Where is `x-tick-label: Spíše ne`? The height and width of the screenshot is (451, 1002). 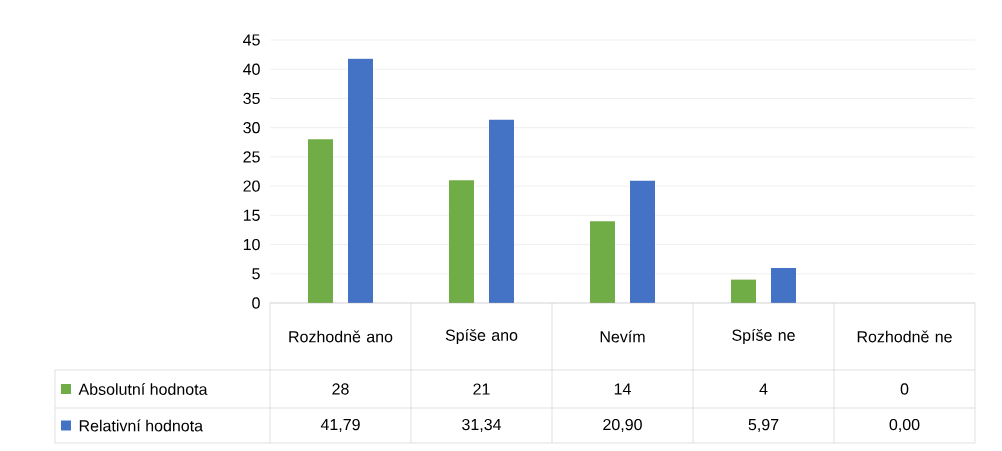
x-tick-label: Spíše ne is located at coordinates (763, 336).